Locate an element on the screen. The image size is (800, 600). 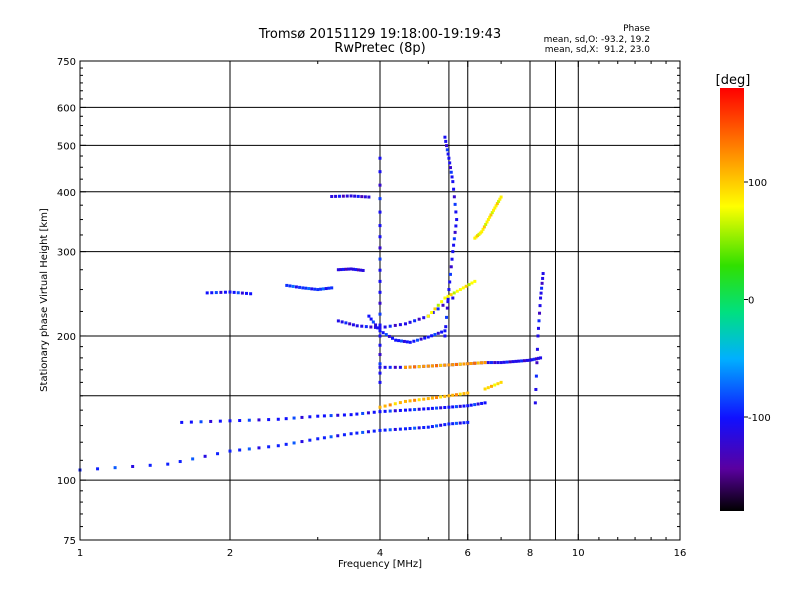
y-tick-label: 500 is located at coordinates (66, 146).